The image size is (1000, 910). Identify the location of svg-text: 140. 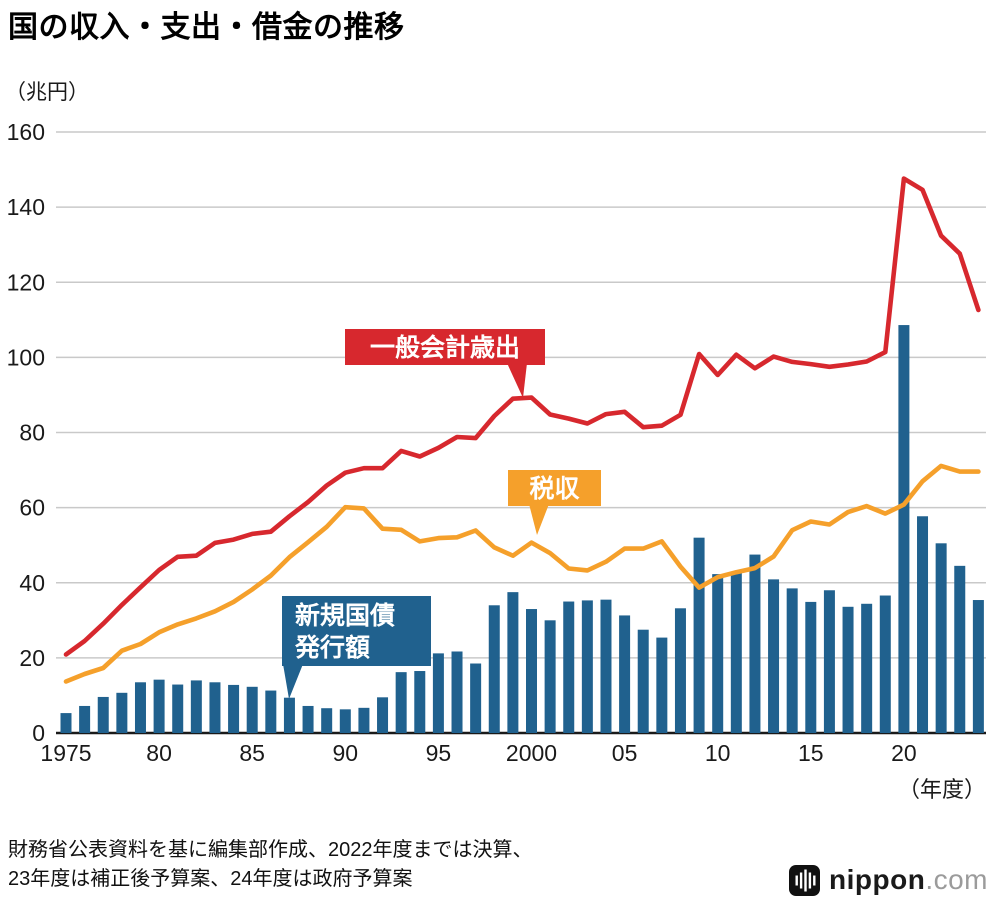
(26, 207).